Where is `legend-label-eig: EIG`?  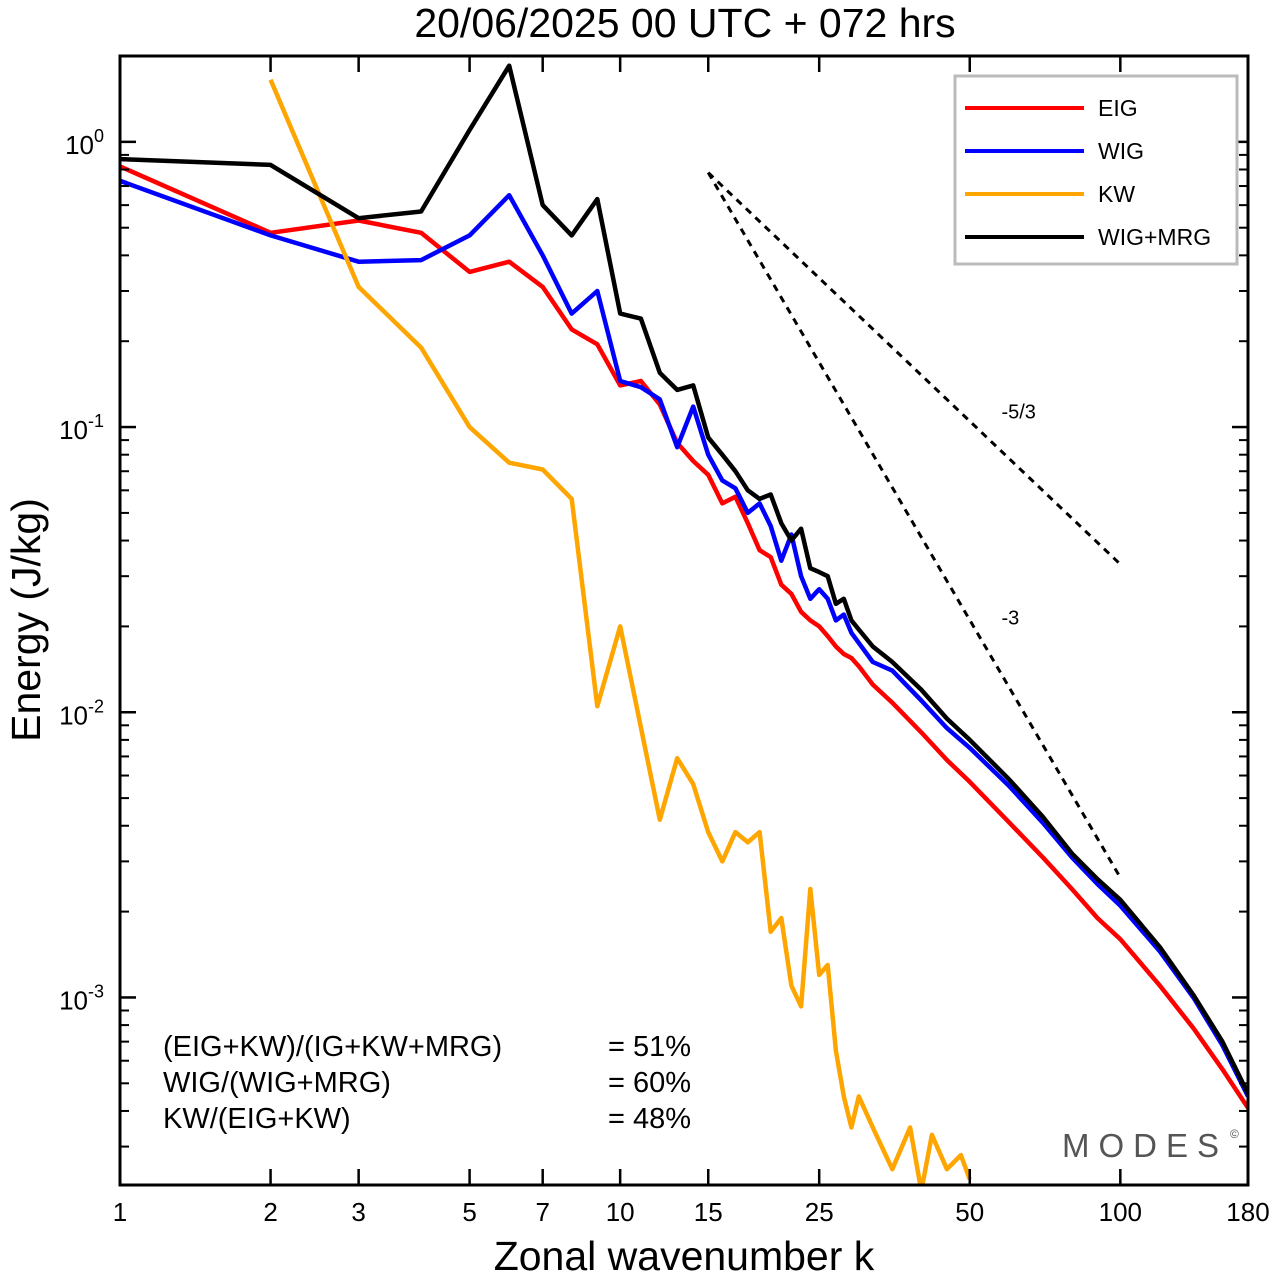 legend-label-eig: EIG is located at coordinates (1118, 108).